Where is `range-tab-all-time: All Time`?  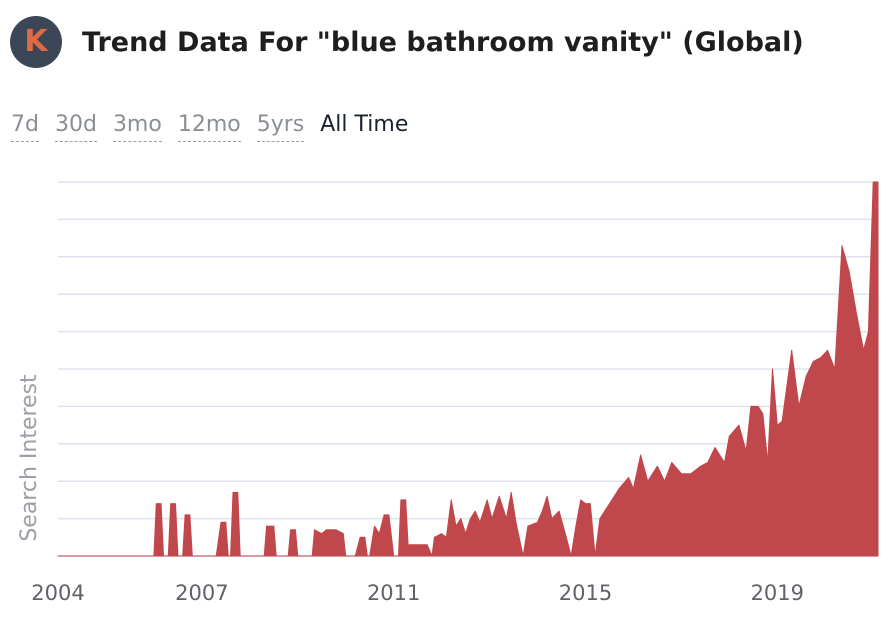 range-tab-all-time: All Time is located at coordinates (364, 124).